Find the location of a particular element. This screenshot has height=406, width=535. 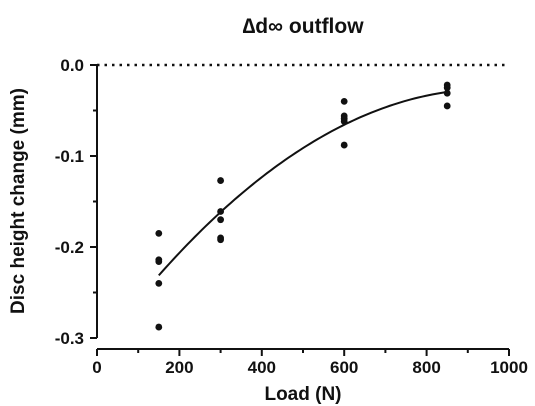

y-tick-label: -0.1 is located at coordinates (69, 156).